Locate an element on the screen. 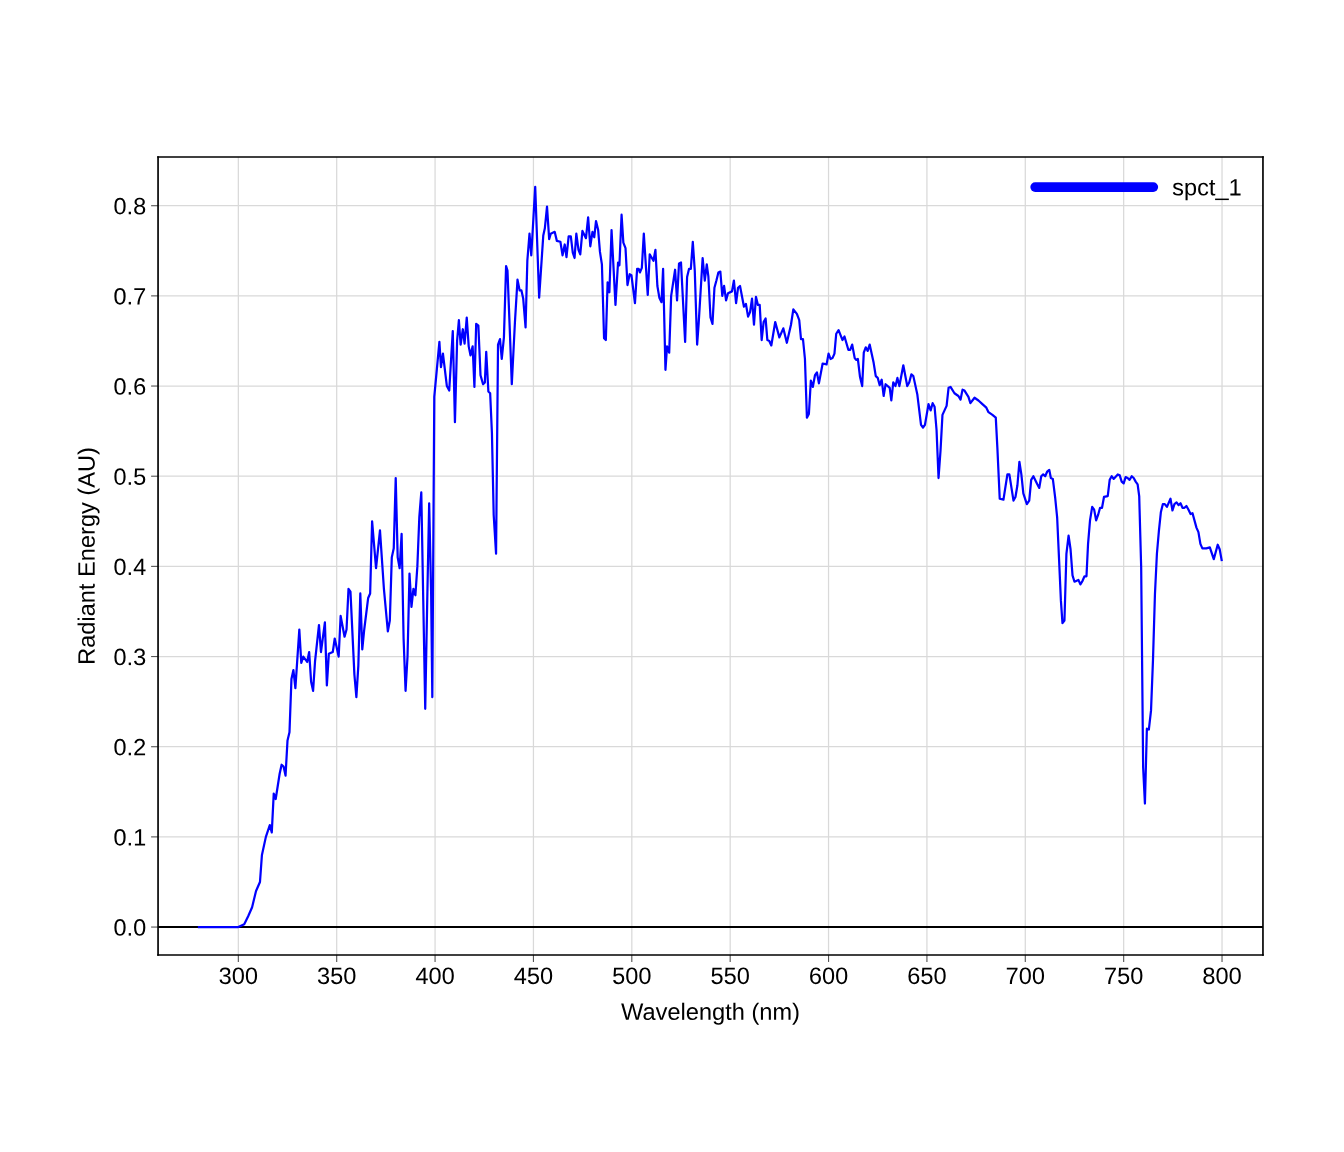 The image size is (1344, 1152). y-tick-label: 0.7 is located at coordinates (130, 296).